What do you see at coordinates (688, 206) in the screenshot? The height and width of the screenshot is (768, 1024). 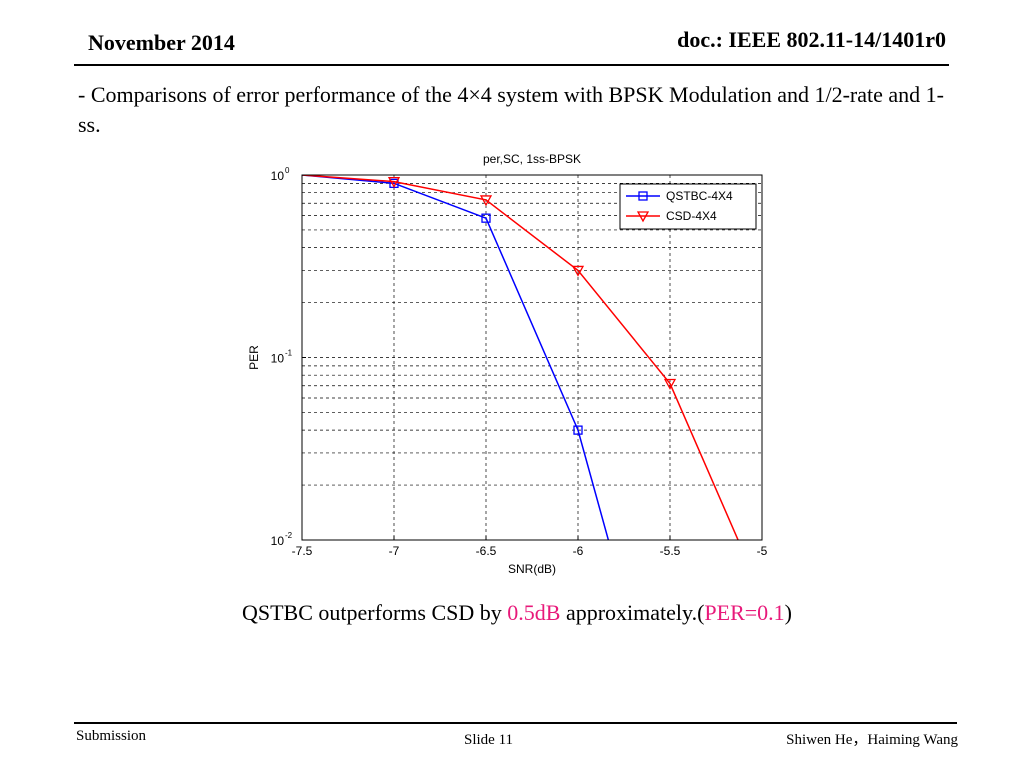 I see `legend: QSTBC-4X4 CSD-4X4` at bounding box center [688, 206].